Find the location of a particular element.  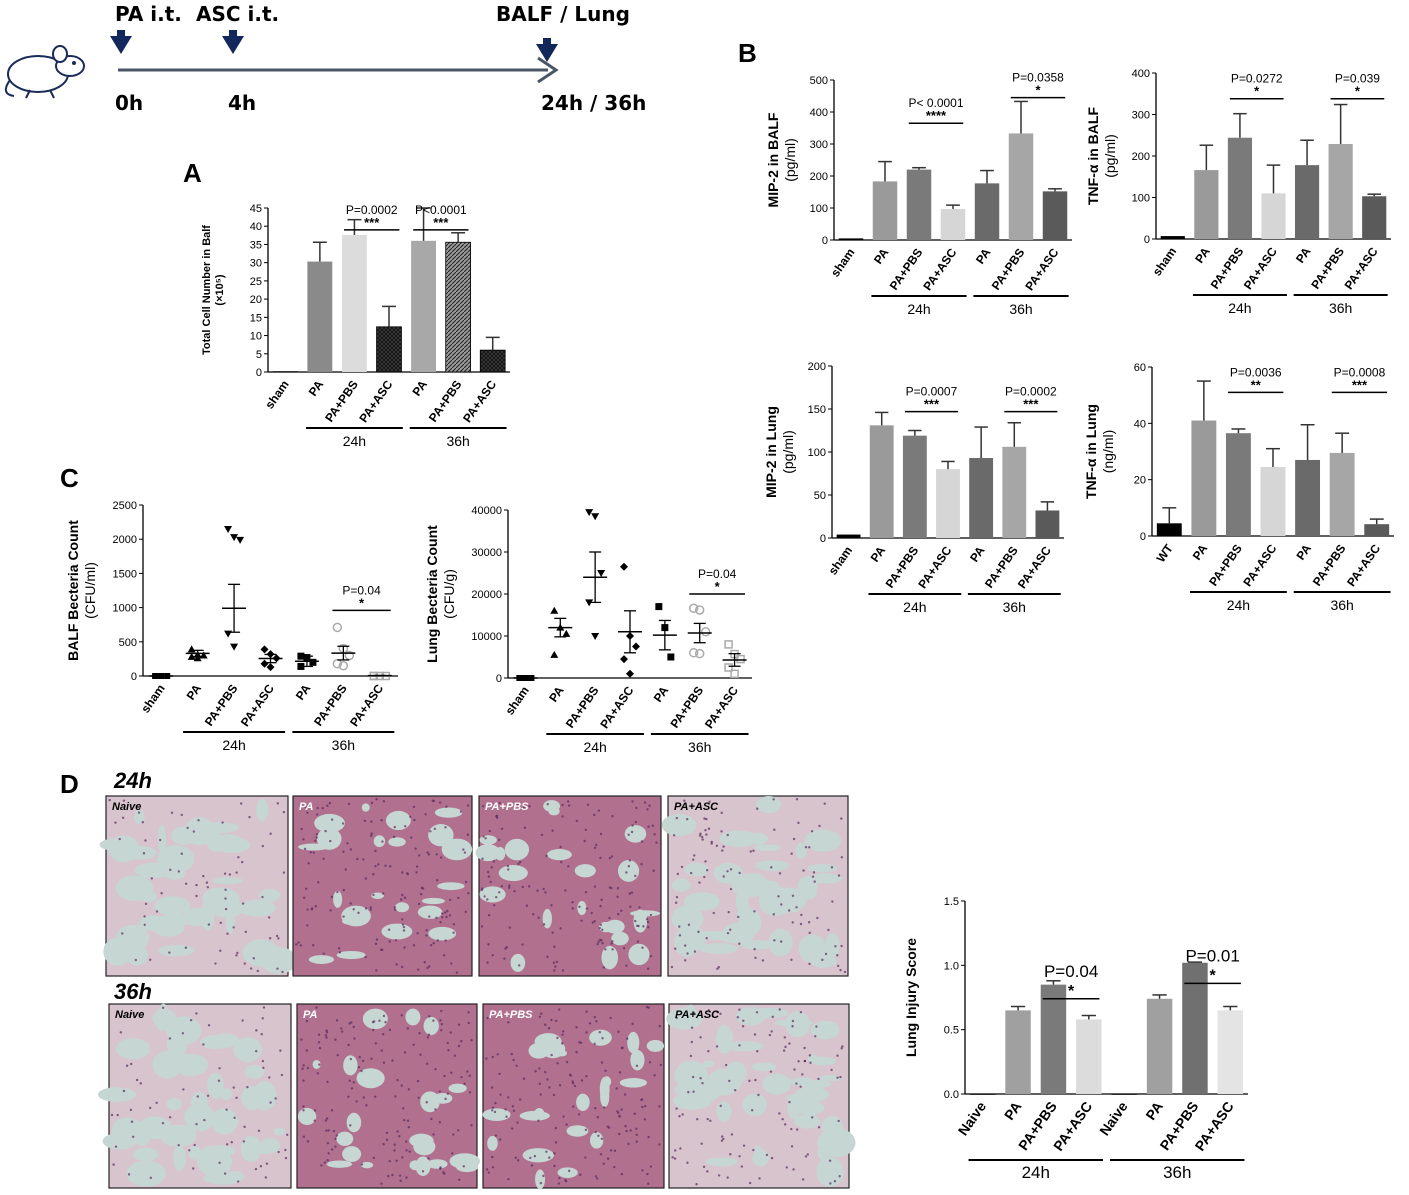

category-label: PA+PBS is located at coordinates (1329, 565).